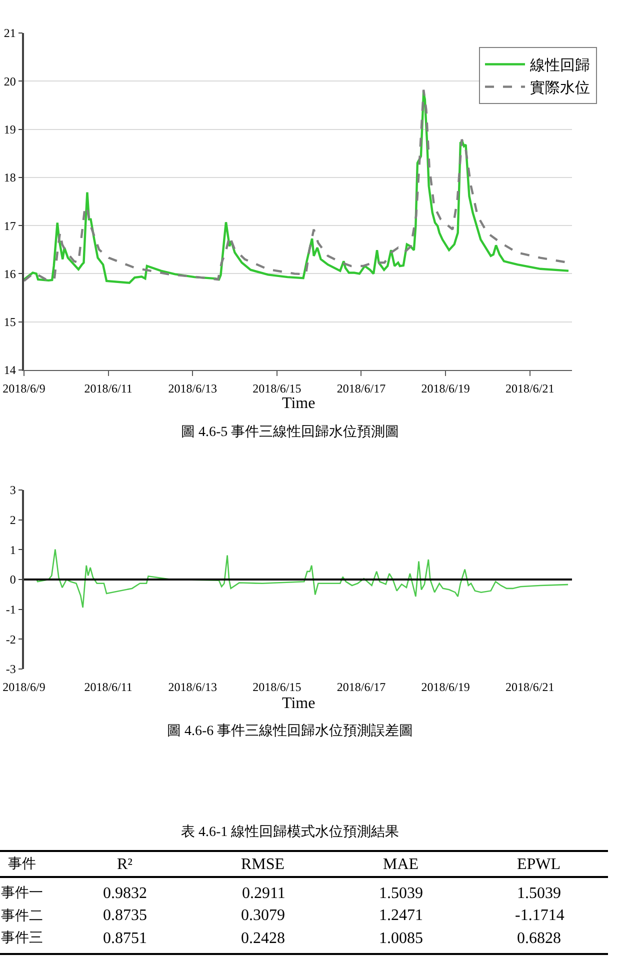 Image resolution: width=627 pixels, height=956 pixels. Describe the element at coordinates (125, 938) in the screenshot. I see `data-label: 0.8751` at that location.